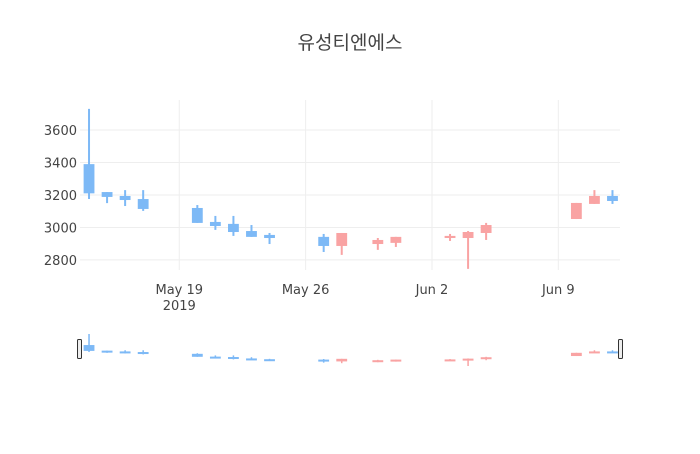  What do you see at coordinates (60, 164) in the screenshot?
I see `y-tick-label: 3400` at bounding box center [60, 164].